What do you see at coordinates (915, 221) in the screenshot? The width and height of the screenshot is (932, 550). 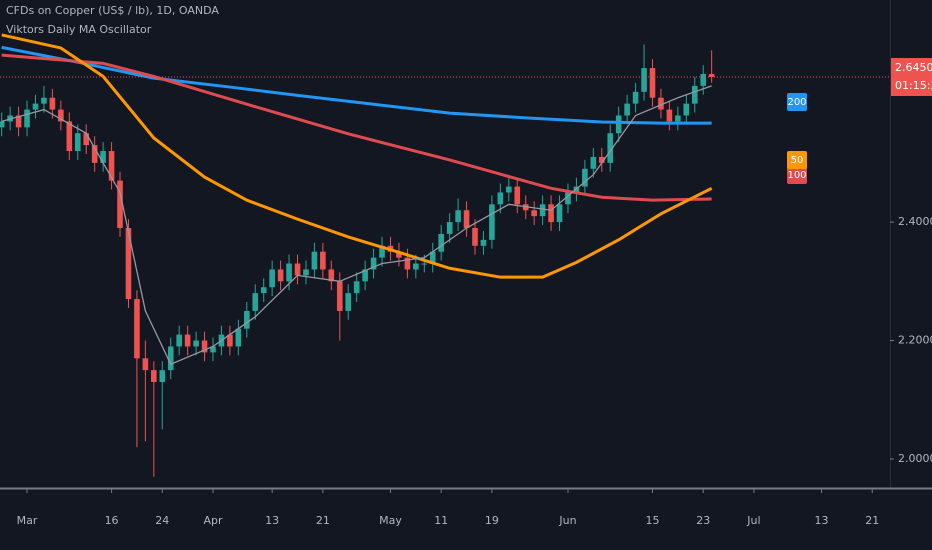 I see `y-tick-label: 2.40000` at bounding box center [915, 221].